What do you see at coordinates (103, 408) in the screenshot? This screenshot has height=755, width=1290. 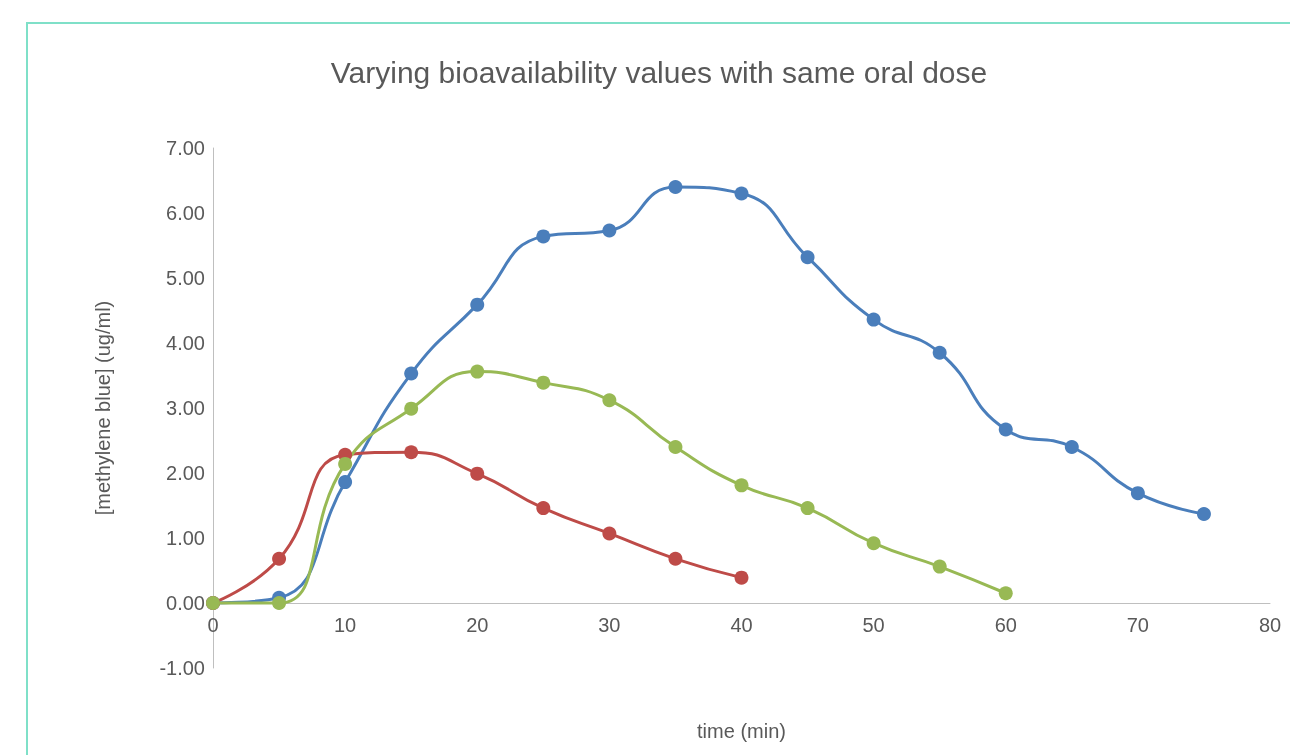 I see `y-axis-title: [methylene blue] (ug/ml)` at bounding box center [103, 408].